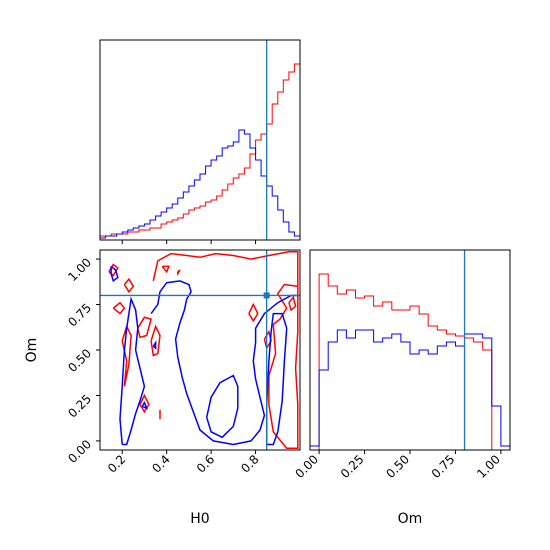  What do you see at coordinates (79, 269) in the screenshot?
I see `om-y-tick-label-5: 1.00` at bounding box center [79, 269].